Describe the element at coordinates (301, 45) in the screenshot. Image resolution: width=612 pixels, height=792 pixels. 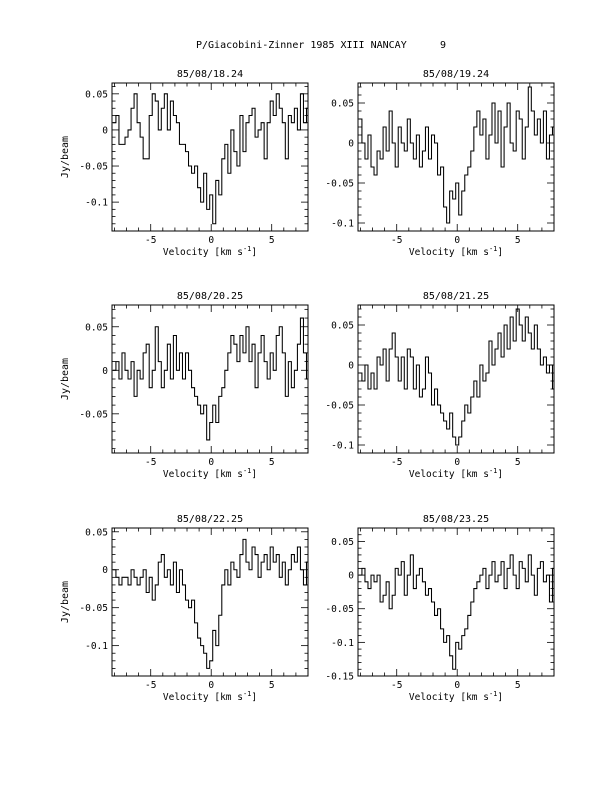
I see `figure-header-left: P/Giacobini-Zinner 1985 XIII NANCAY` at that location.